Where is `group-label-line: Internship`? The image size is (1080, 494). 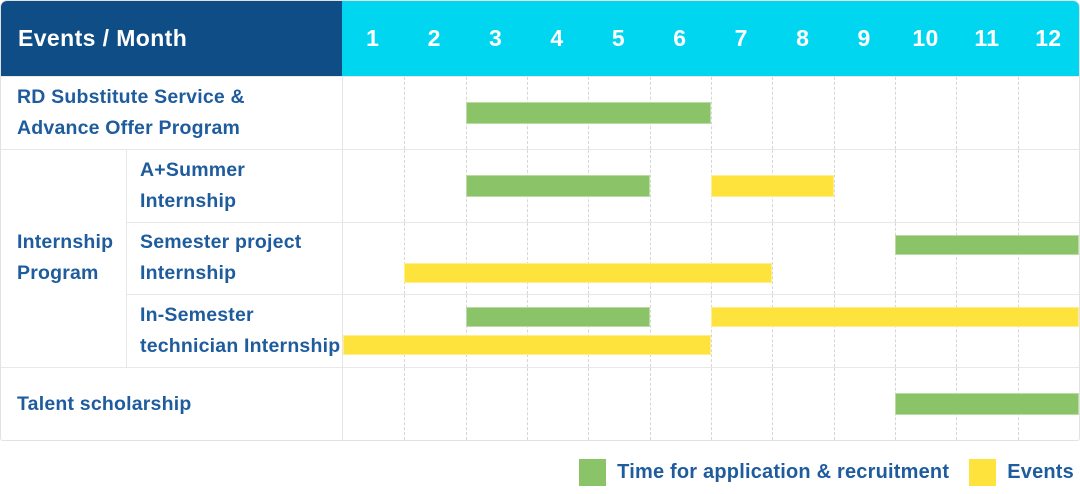 group-label-line: Internship is located at coordinates (65, 242).